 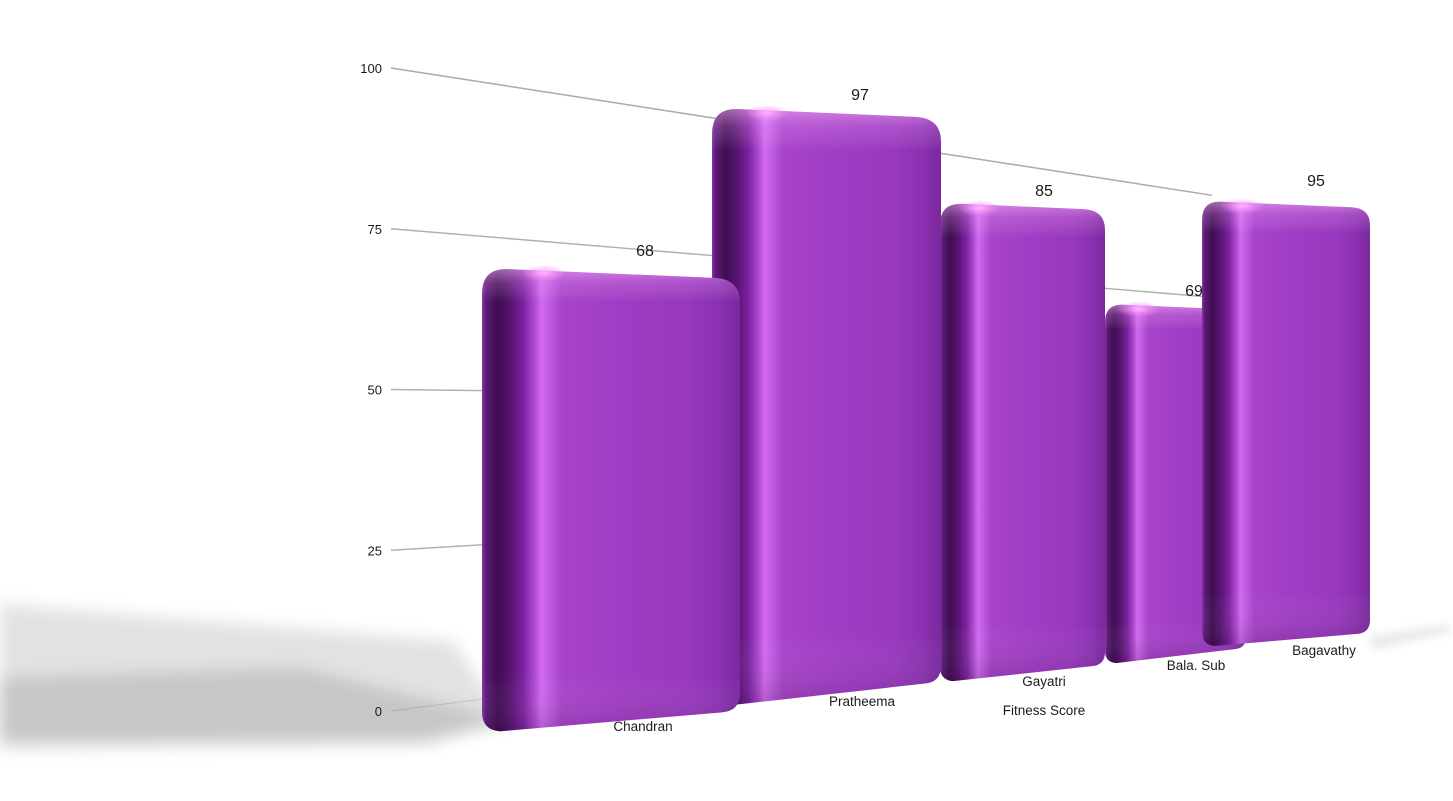 What do you see at coordinates (252, 708) in the screenshot?
I see `ground-shadow-lower` at bounding box center [252, 708].